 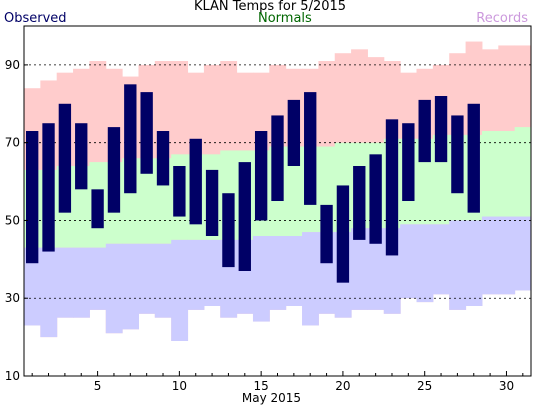 I want to click on legend-records: Records, so click(x=502, y=18).